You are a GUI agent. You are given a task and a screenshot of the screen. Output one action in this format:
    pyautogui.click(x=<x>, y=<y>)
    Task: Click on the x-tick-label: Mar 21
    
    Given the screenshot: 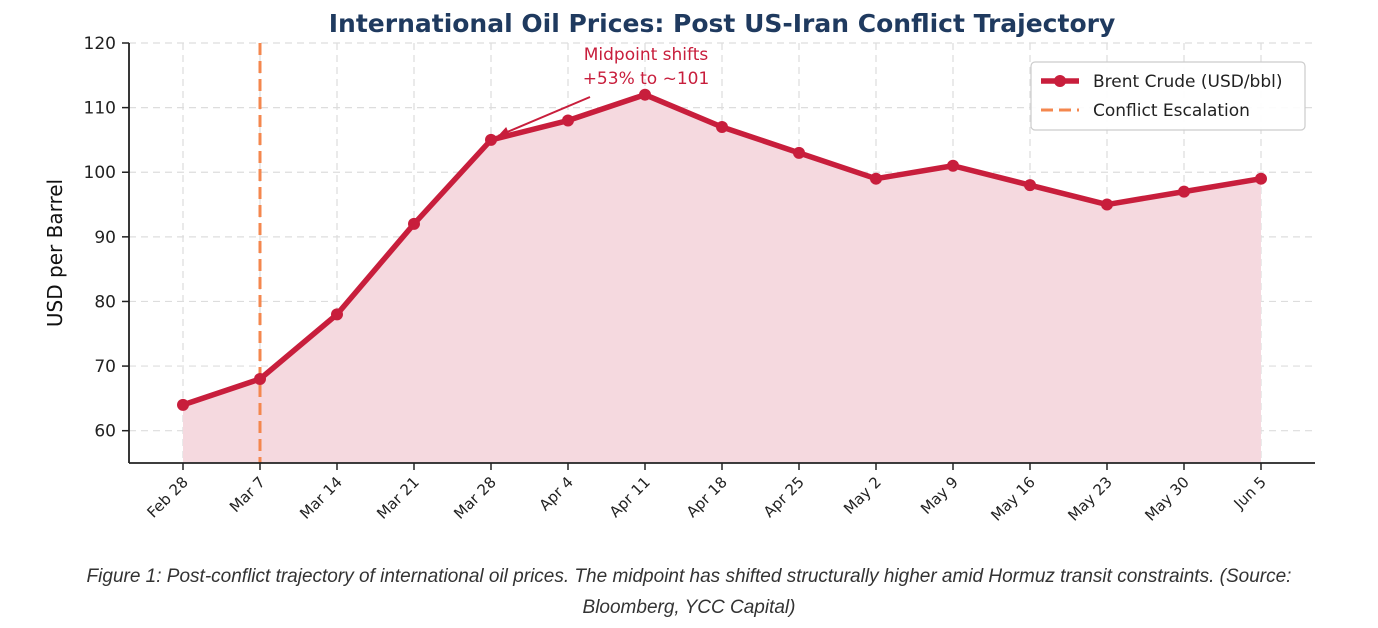 What is the action you would take?
    pyautogui.click(x=398, y=498)
    